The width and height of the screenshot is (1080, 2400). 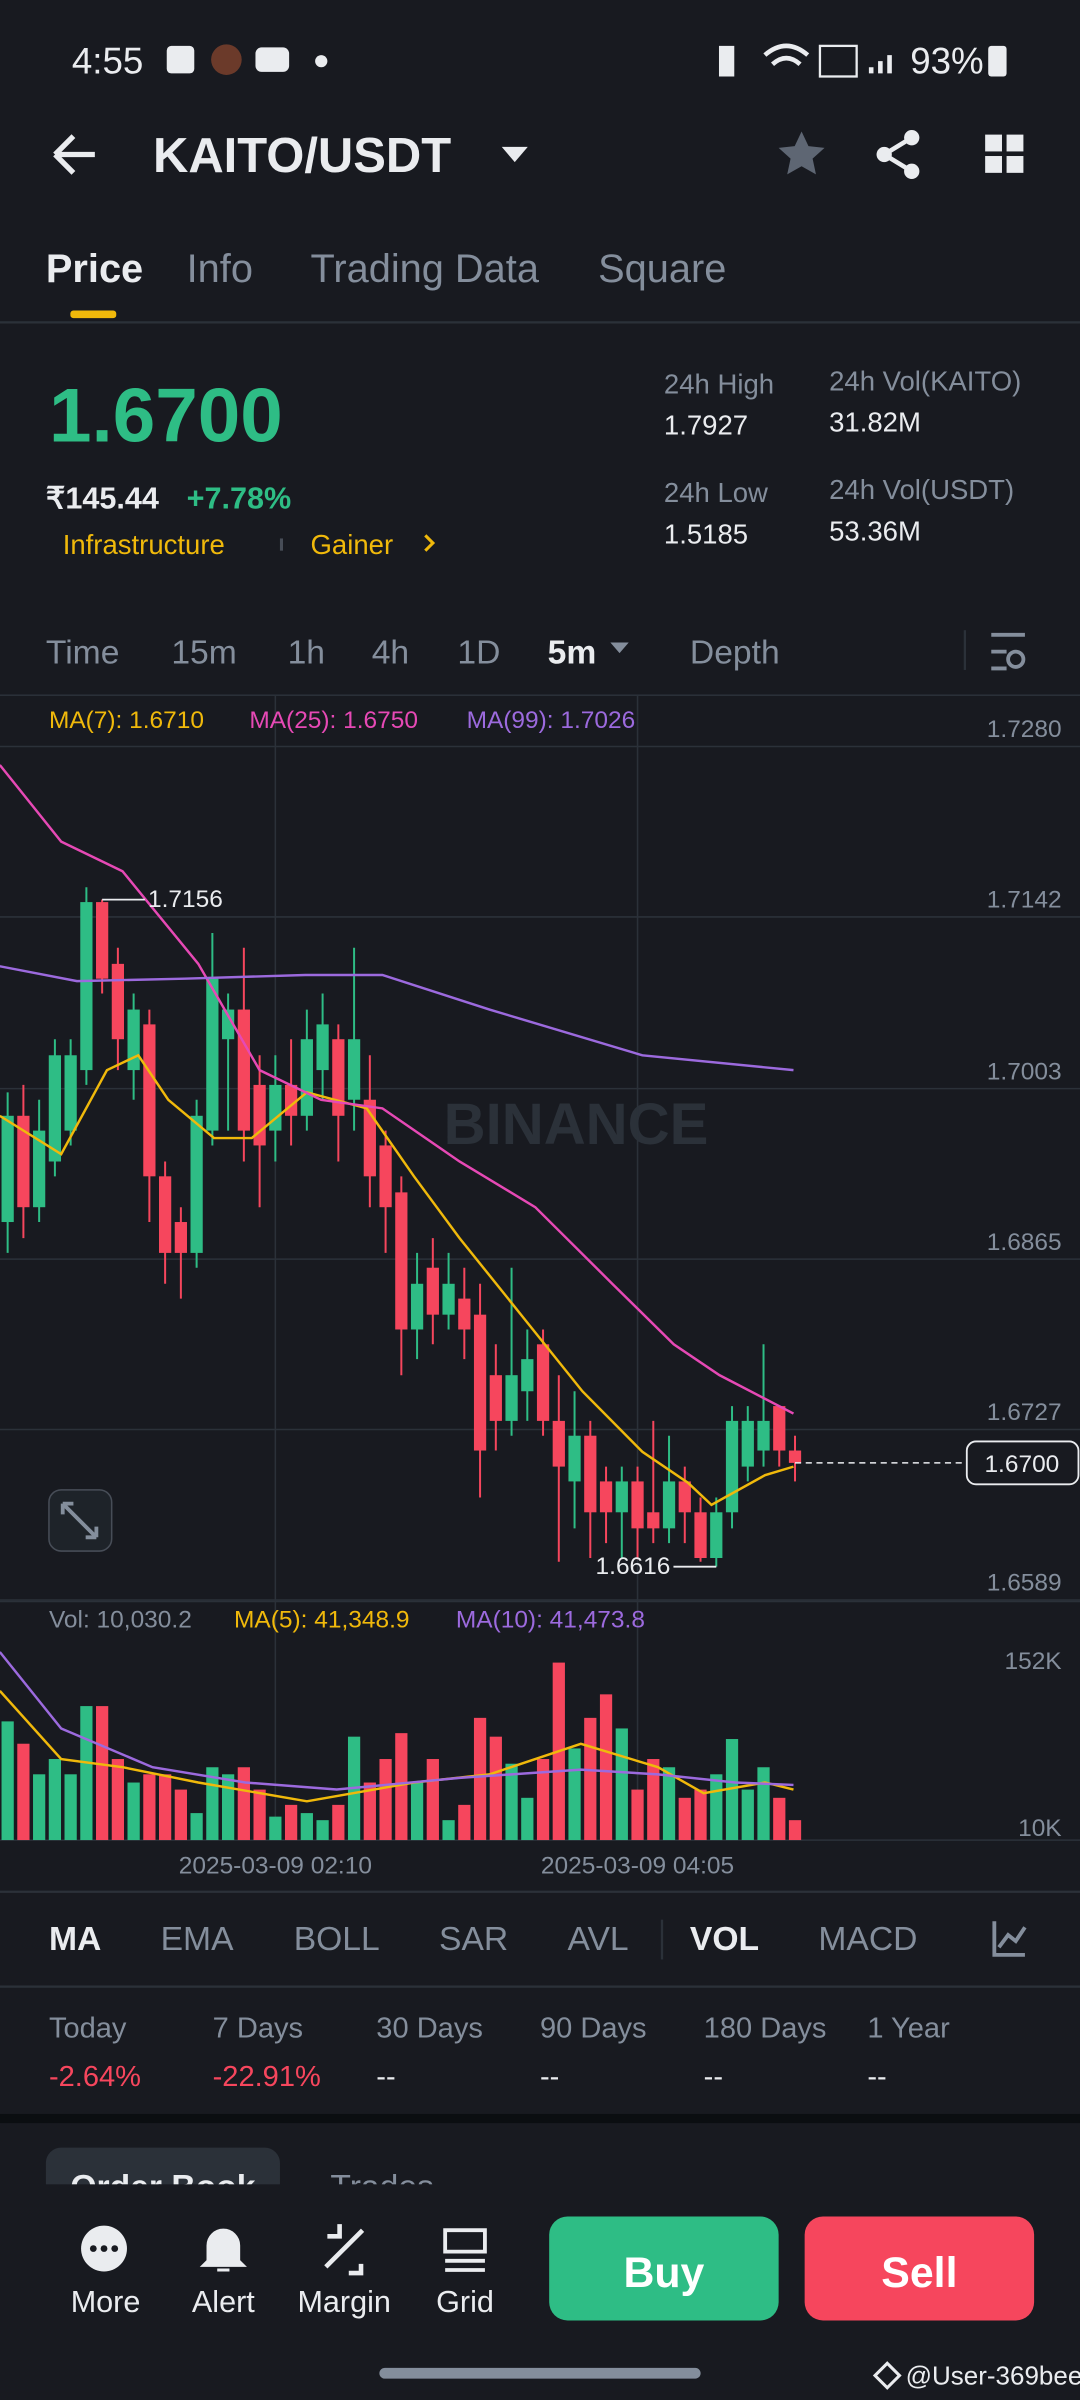 What do you see at coordinates (514, 154) in the screenshot?
I see `pair-dropdown` at bounding box center [514, 154].